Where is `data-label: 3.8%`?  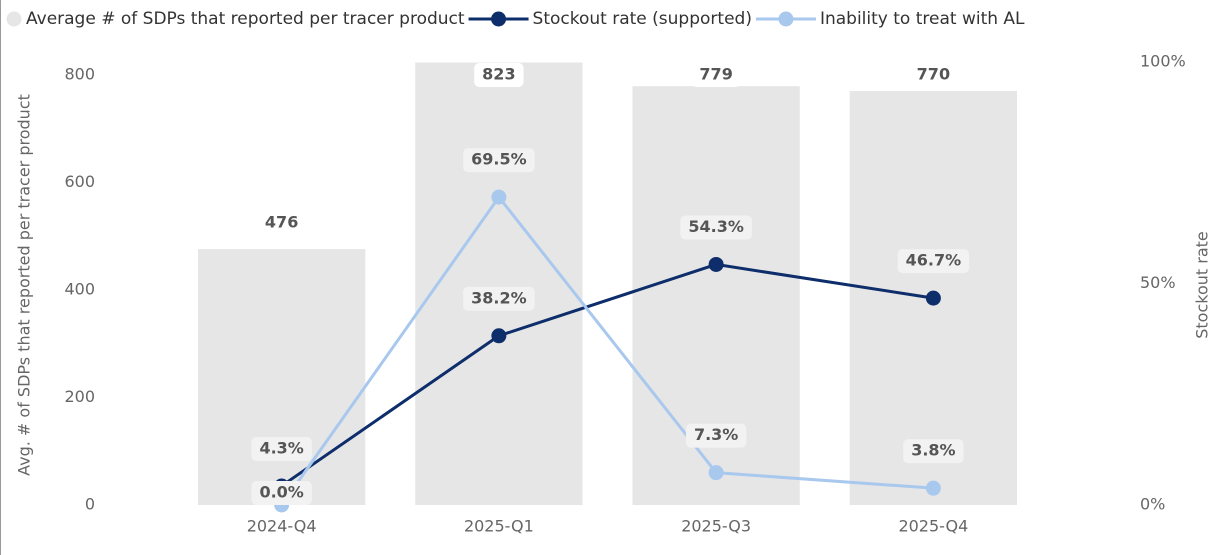 data-label: 3.8% is located at coordinates (933, 450).